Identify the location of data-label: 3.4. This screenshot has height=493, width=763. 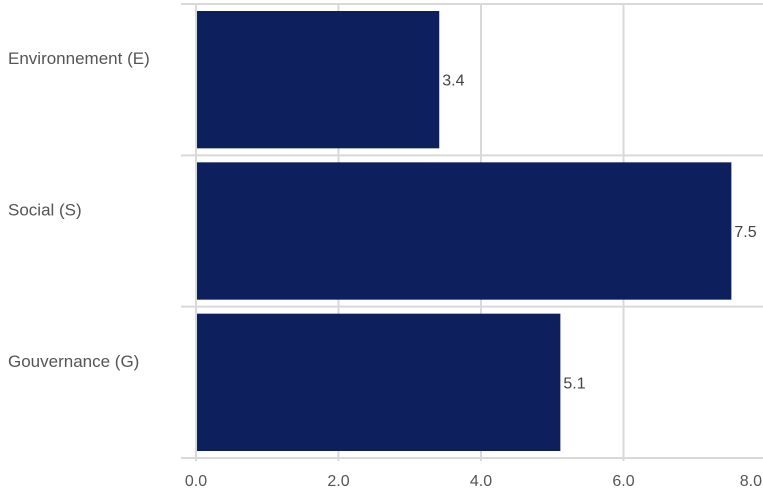
(453, 81).